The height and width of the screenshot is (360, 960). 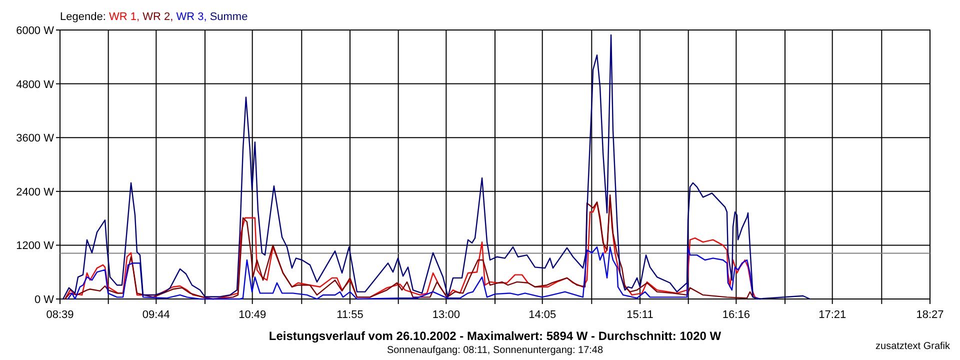 What do you see at coordinates (252, 315) in the screenshot?
I see `x-tick-label: 10:49` at bounding box center [252, 315].